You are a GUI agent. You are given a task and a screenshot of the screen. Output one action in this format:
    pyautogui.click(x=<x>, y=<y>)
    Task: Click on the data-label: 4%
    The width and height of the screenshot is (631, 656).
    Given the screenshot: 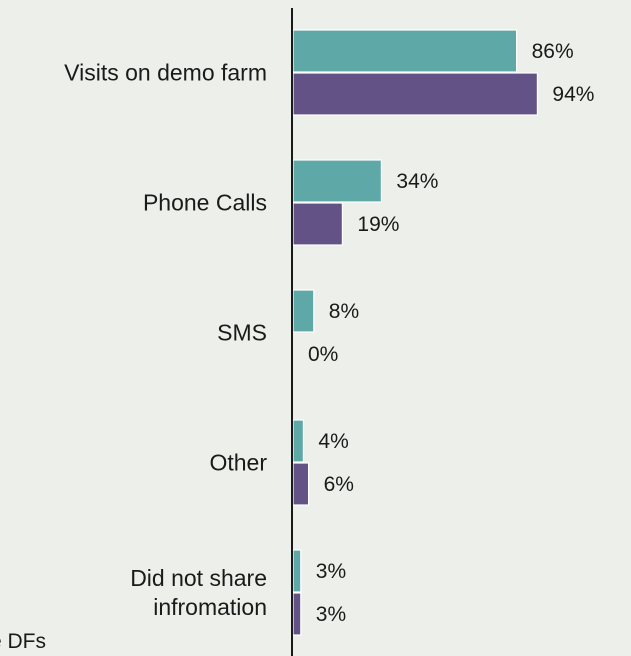 What is the action you would take?
    pyautogui.click(x=333, y=441)
    